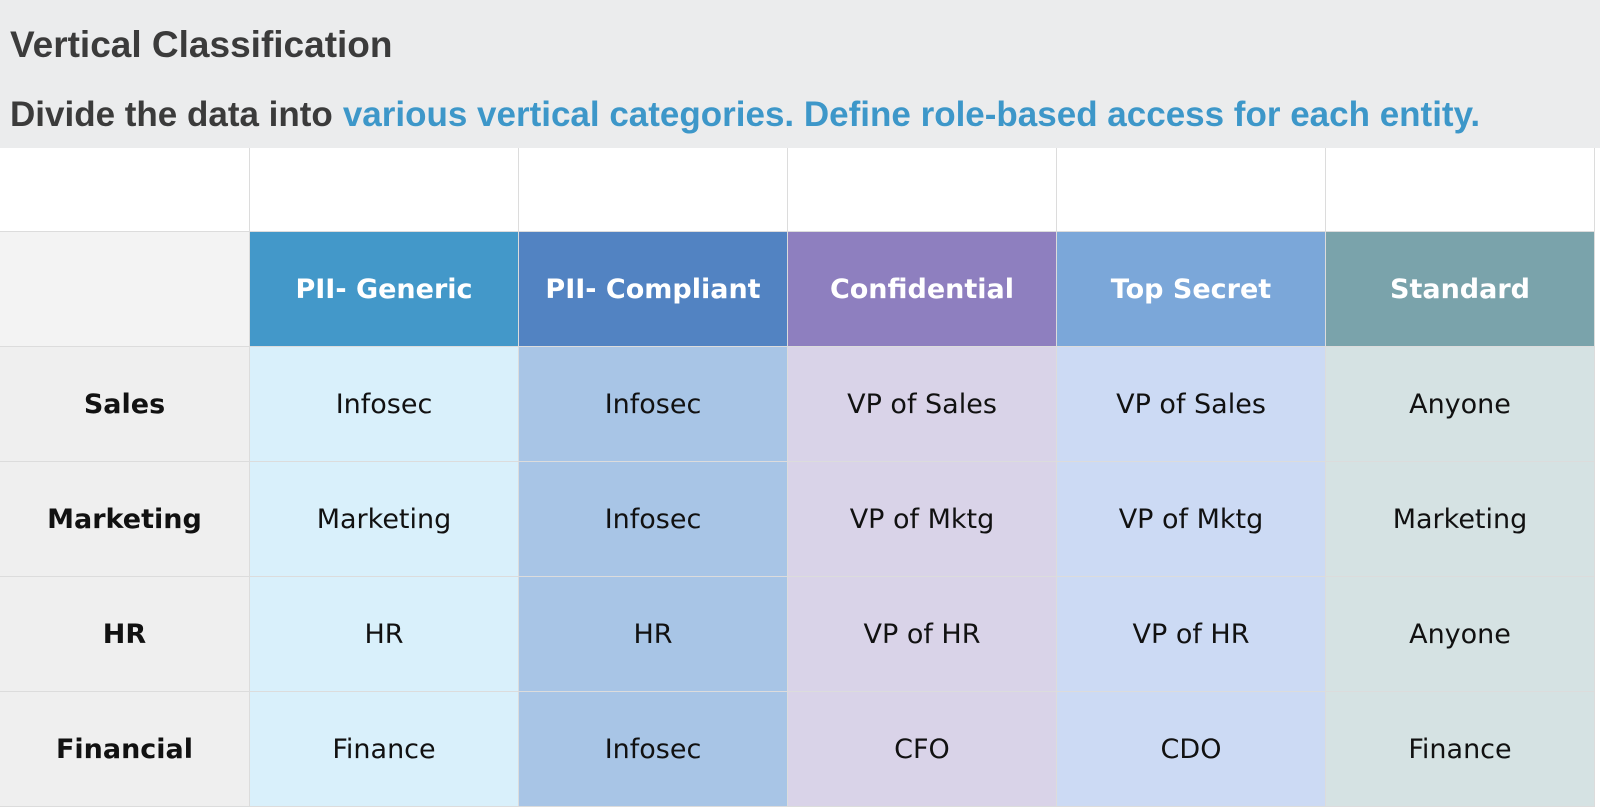 This screenshot has height=807, width=1600. I want to click on title: Vertical Classification, so click(201, 44).